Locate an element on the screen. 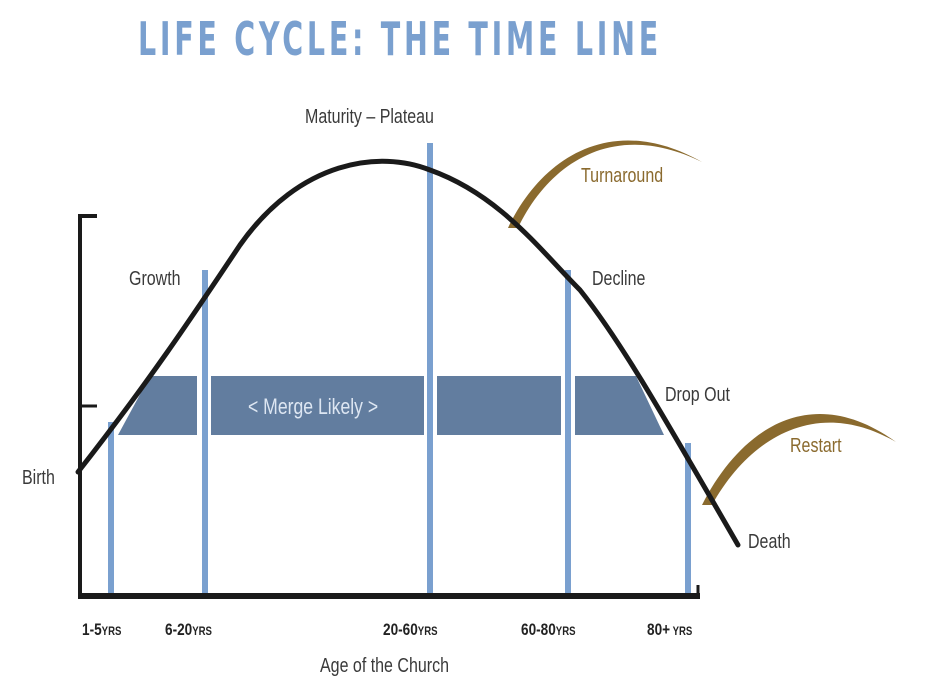  bar-6-20yrs is located at coordinates (205, 433).